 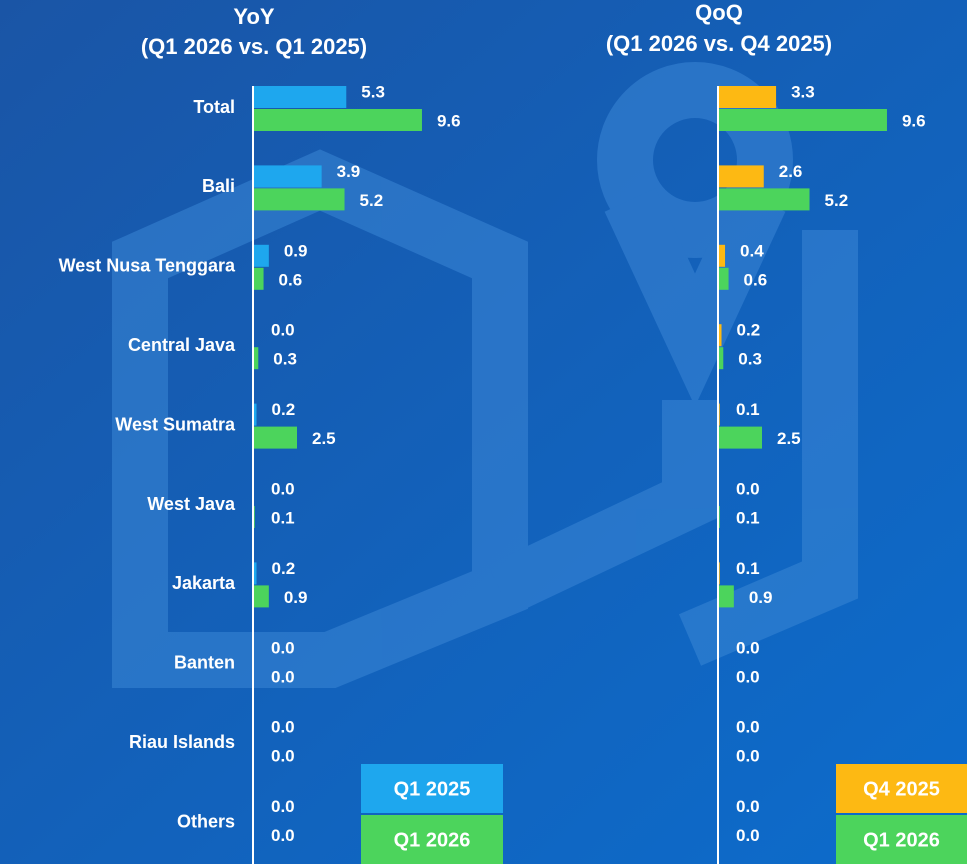 I want to click on value-label: 2.6, so click(x=791, y=171).